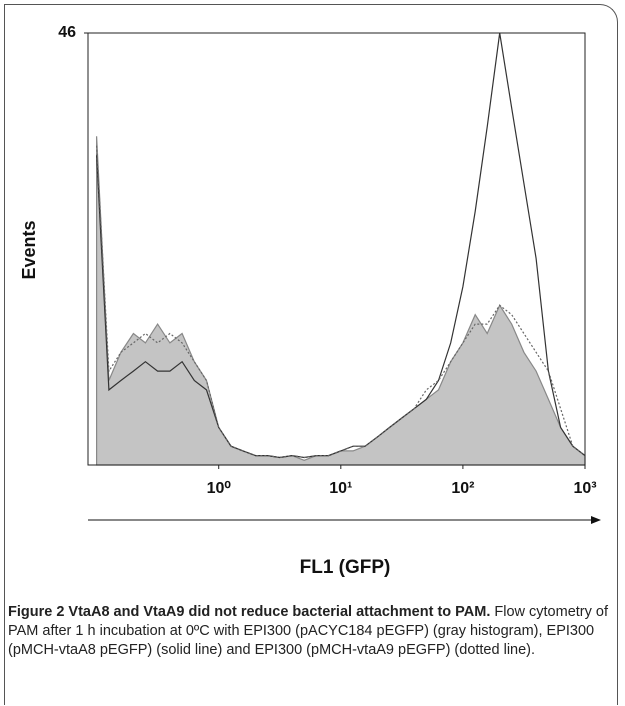 The height and width of the screenshot is (706, 625). I want to click on x-tick-label: 10², so click(462, 488).